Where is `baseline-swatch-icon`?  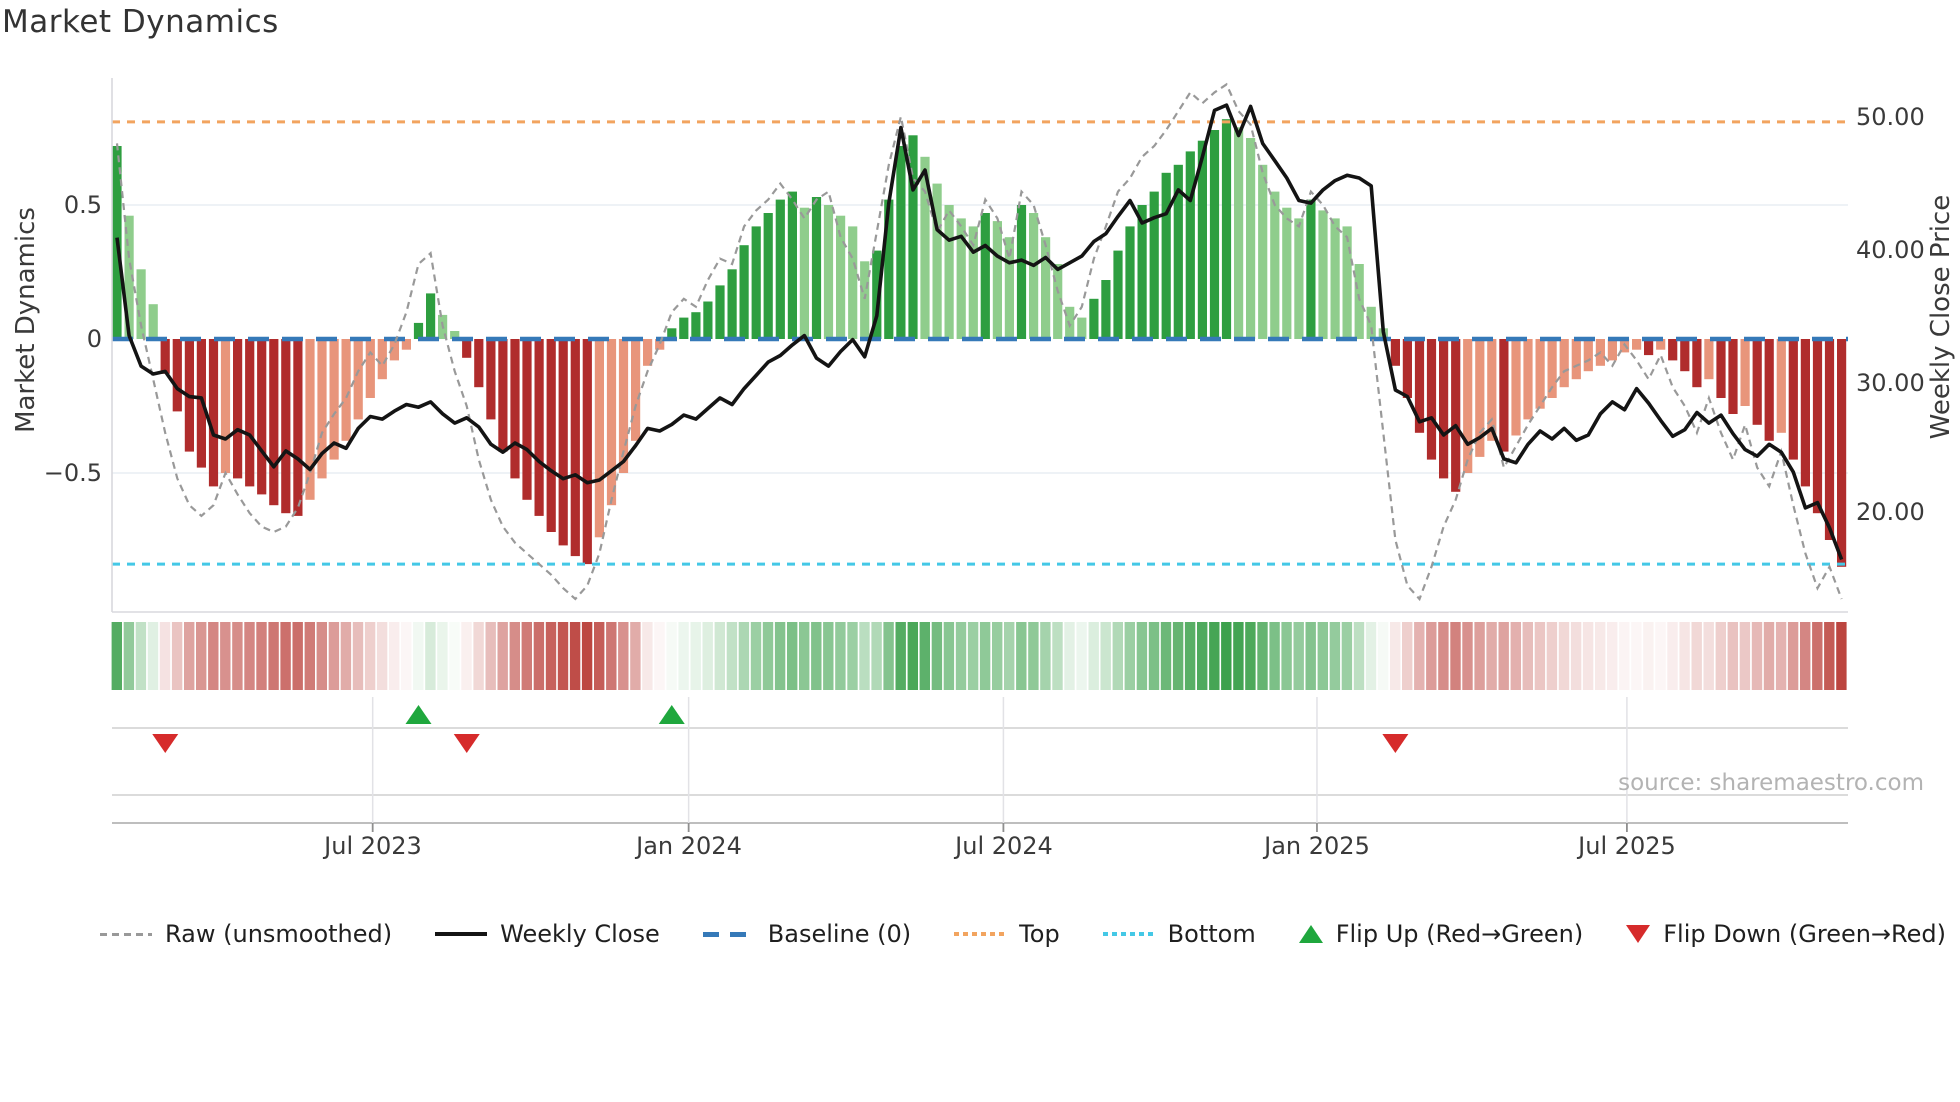
baseline-swatch-icon is located at coordinates (728, 934).